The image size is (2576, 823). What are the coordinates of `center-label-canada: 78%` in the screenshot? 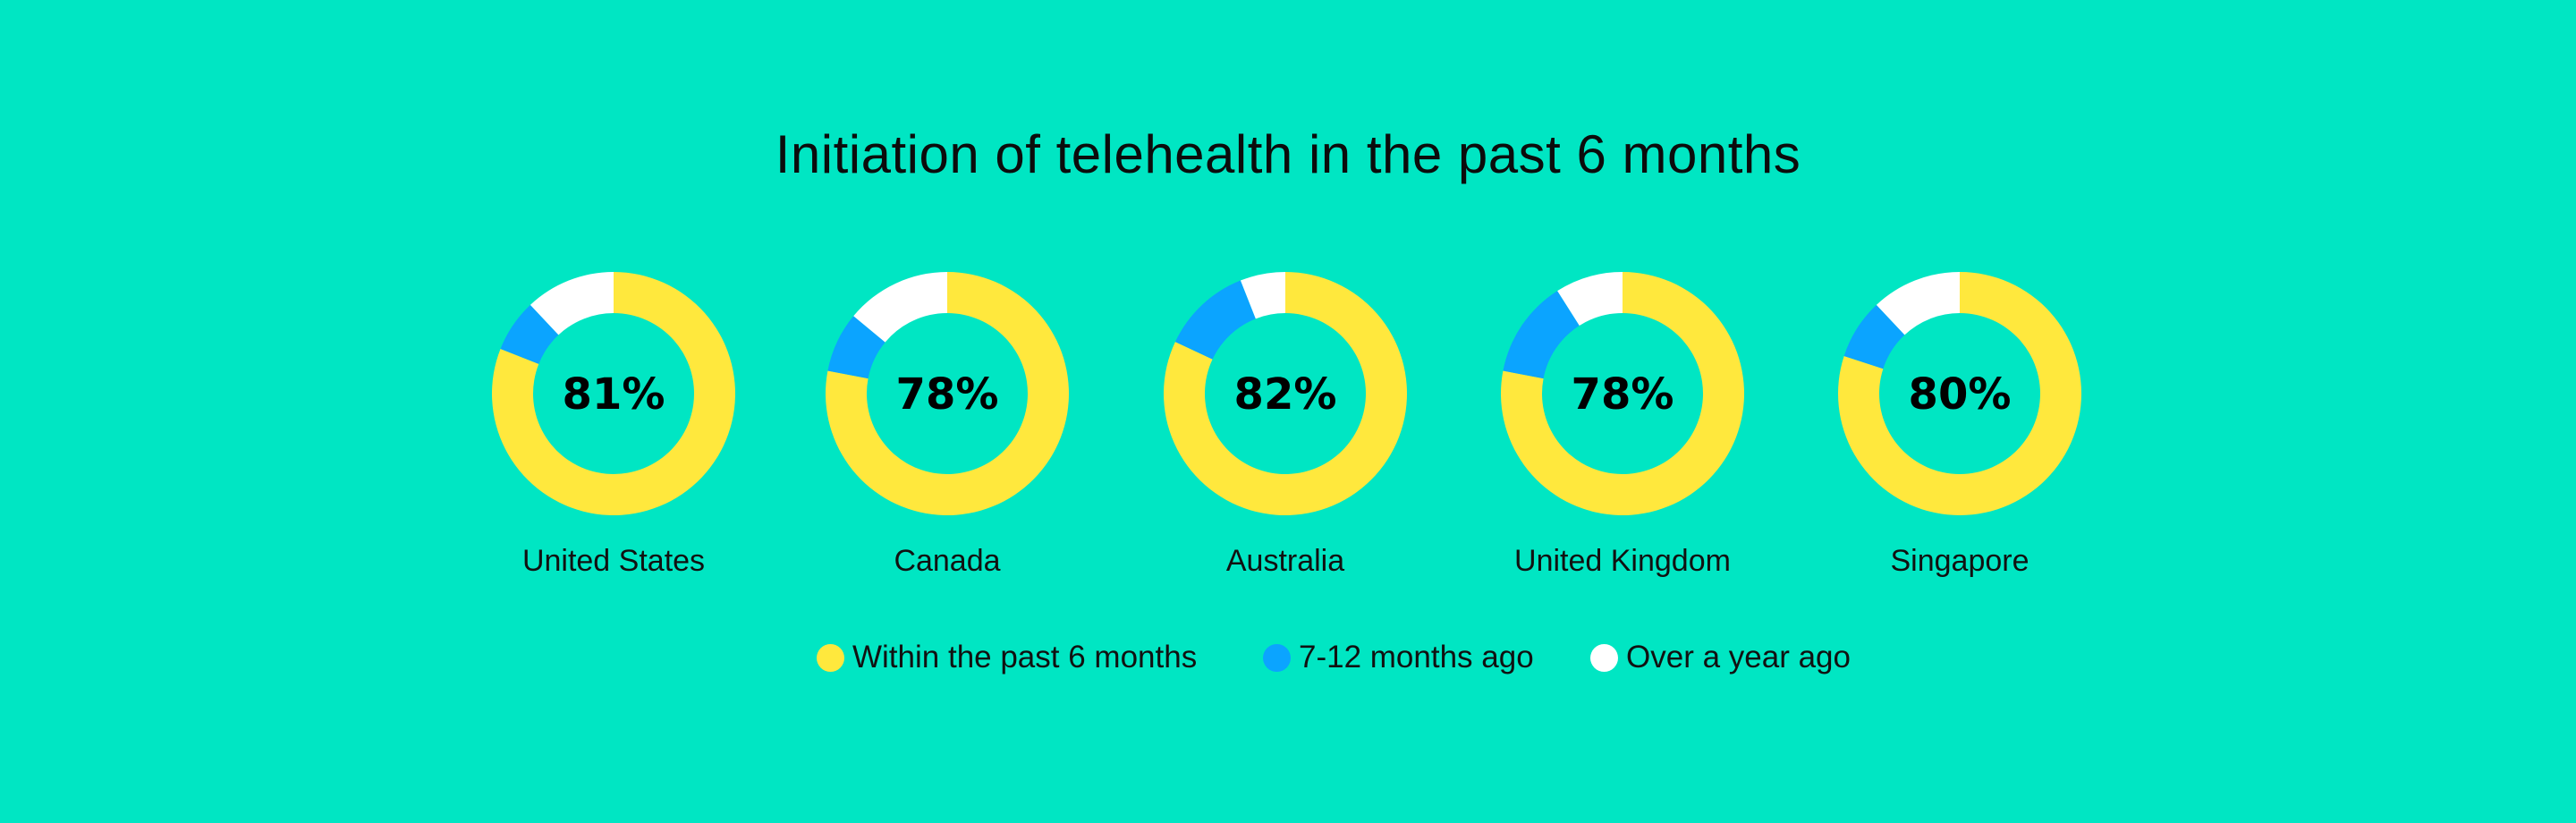 It's located at (947, 394).